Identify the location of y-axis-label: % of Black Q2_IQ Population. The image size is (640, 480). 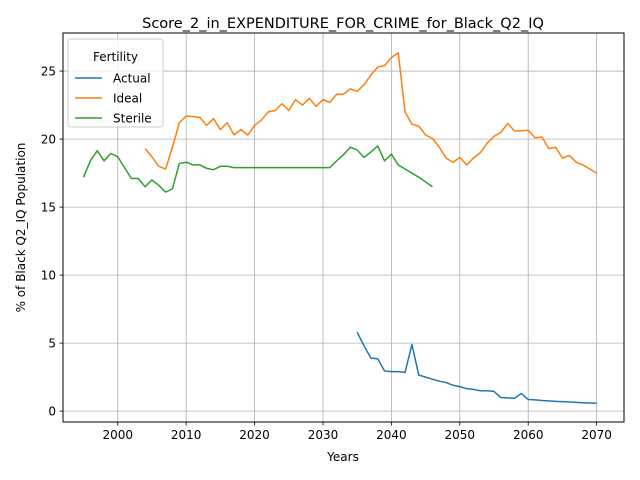
(21, 228).